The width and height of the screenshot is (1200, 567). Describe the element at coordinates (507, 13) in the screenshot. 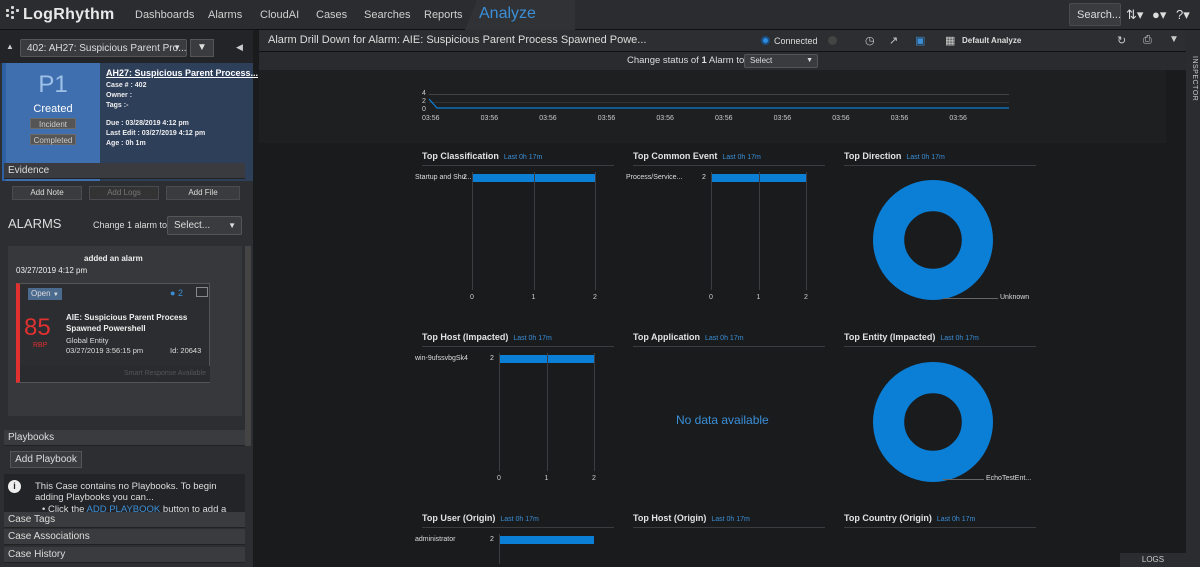

I see `tab-analyze-label: Analyze` at that location.